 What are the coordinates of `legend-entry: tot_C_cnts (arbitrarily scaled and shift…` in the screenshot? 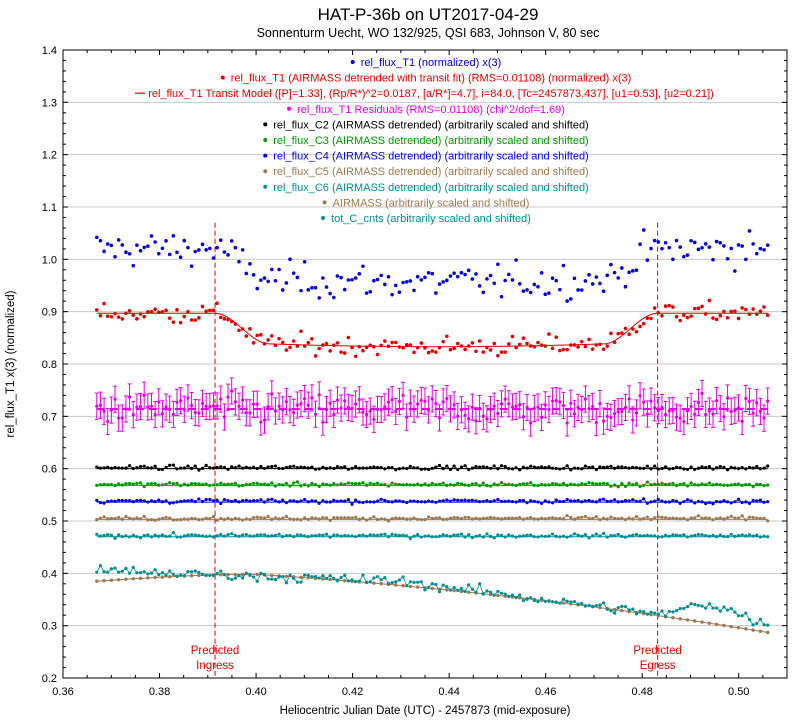 It's located at (431, 219).